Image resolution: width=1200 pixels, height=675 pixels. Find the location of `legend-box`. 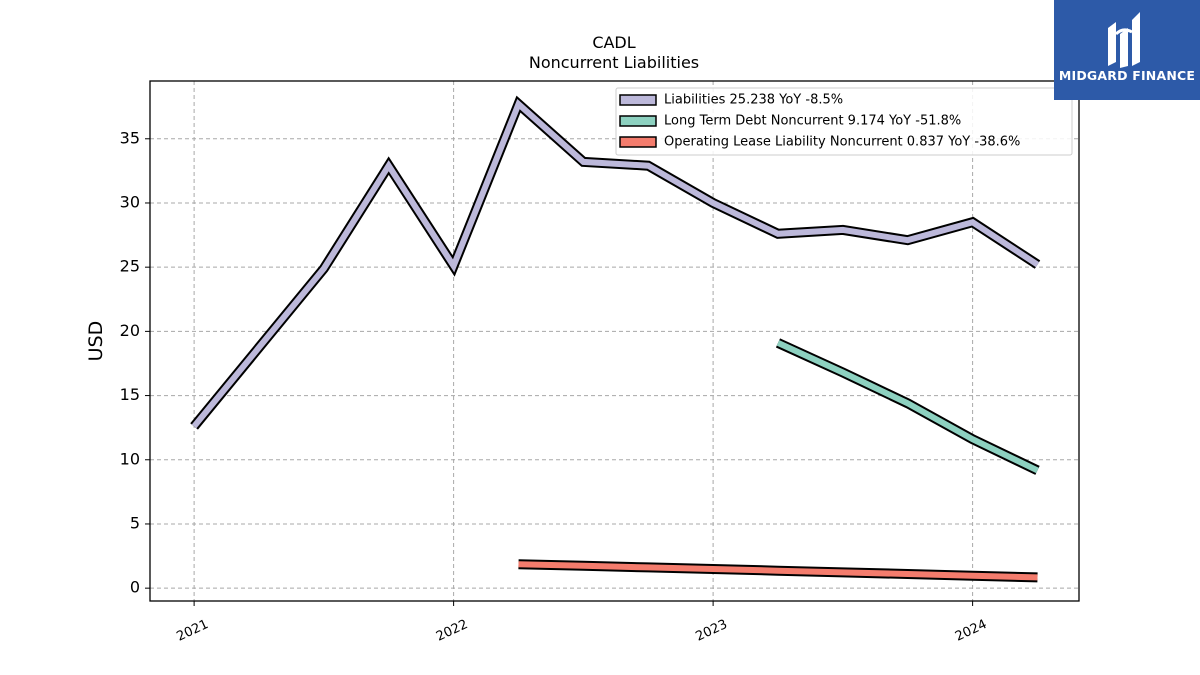

legend-box is located at coordinates (844, 121).